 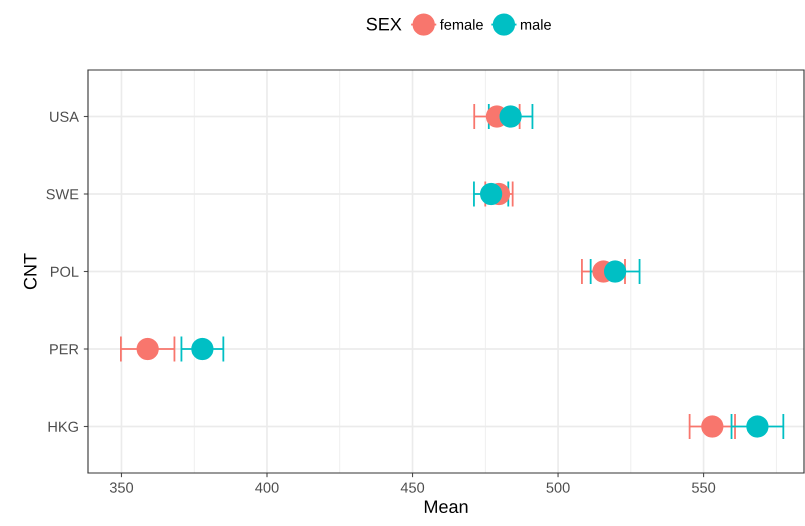 What do you see at coordinates (412, 487) in the screenshot?
I see `x-tick-label: 450` at bounding box center [412, 487].